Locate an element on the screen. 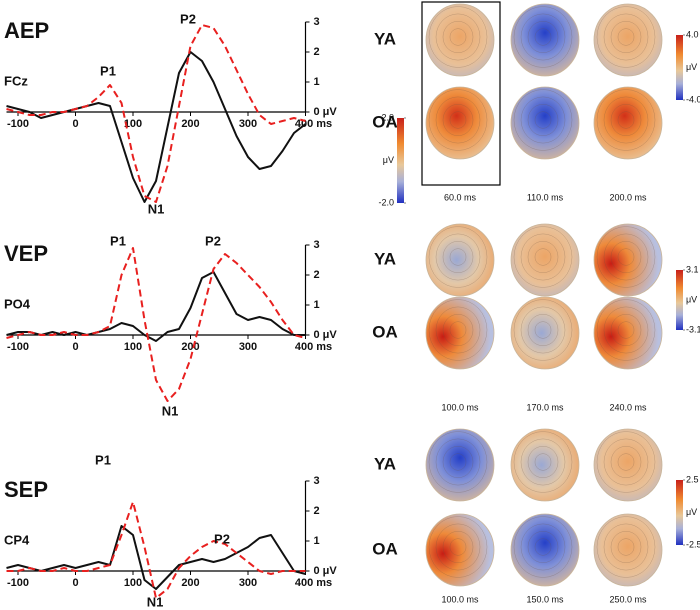 The image size is (700, 610). channel-label: PO4 is located at coordinates (17, 303).